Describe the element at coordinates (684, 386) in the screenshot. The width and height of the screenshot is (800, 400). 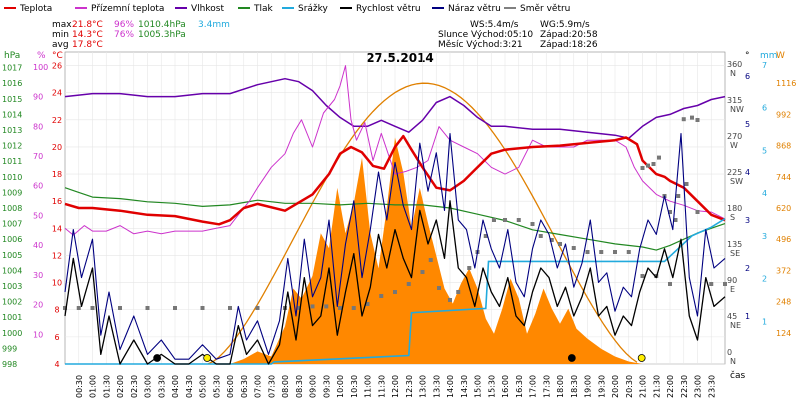
I see `axis-x-tick: 22:30` at that location.